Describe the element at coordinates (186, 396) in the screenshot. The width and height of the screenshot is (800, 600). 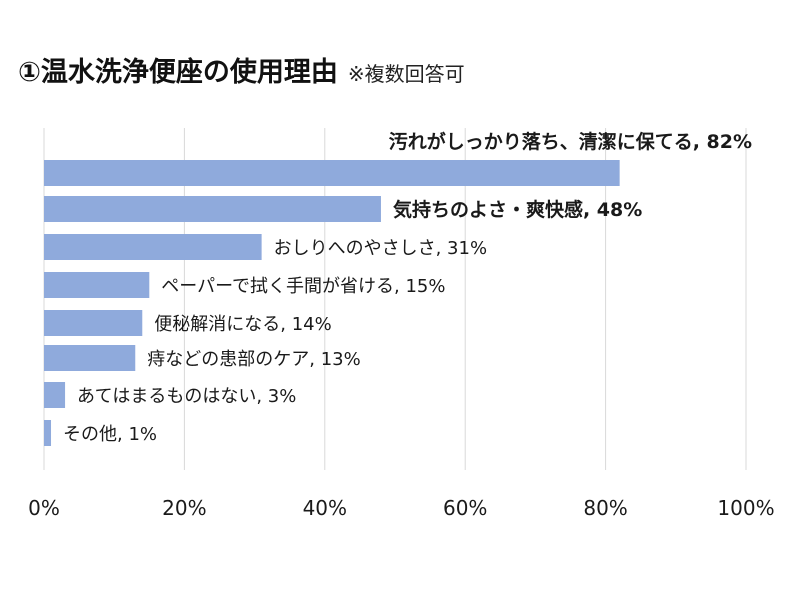
I see `data-label: あてはまるものはない, 3%` at that location.